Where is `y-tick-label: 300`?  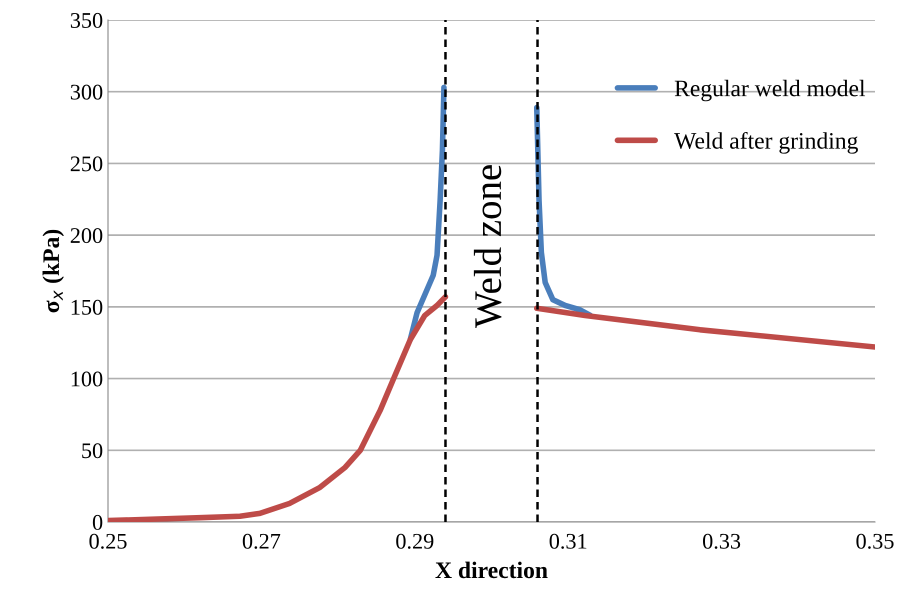
y-tick-label: 300 is located at coordinates (86, 92).